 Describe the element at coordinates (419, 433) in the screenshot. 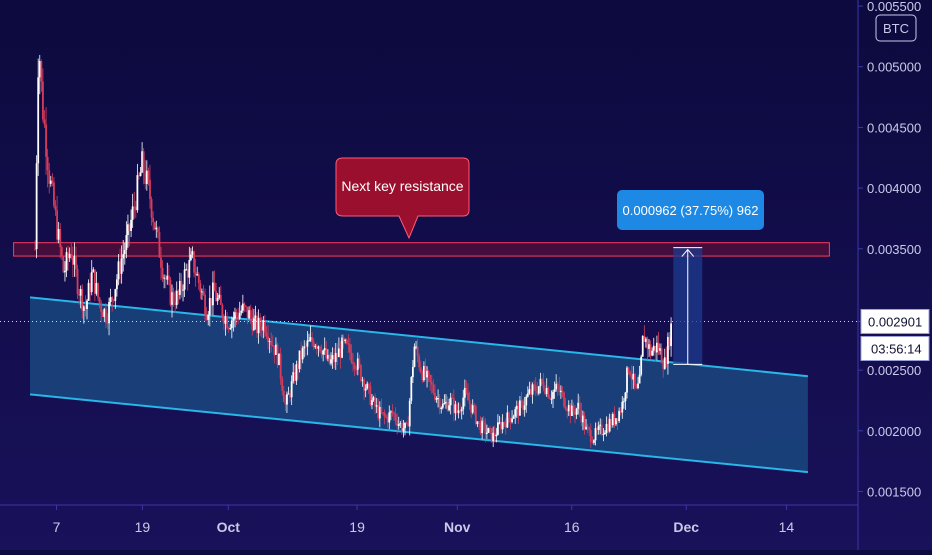

I see `channel-lower-line` at that location.